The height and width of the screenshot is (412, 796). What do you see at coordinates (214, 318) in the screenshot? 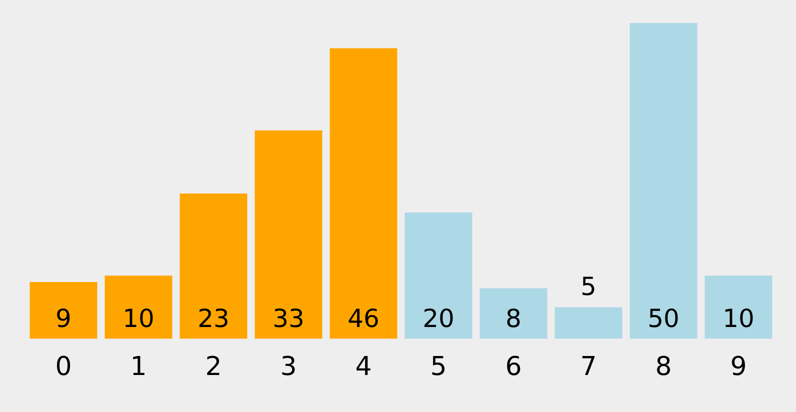
I see `data-label: 23` at bounding box center [214, 318].